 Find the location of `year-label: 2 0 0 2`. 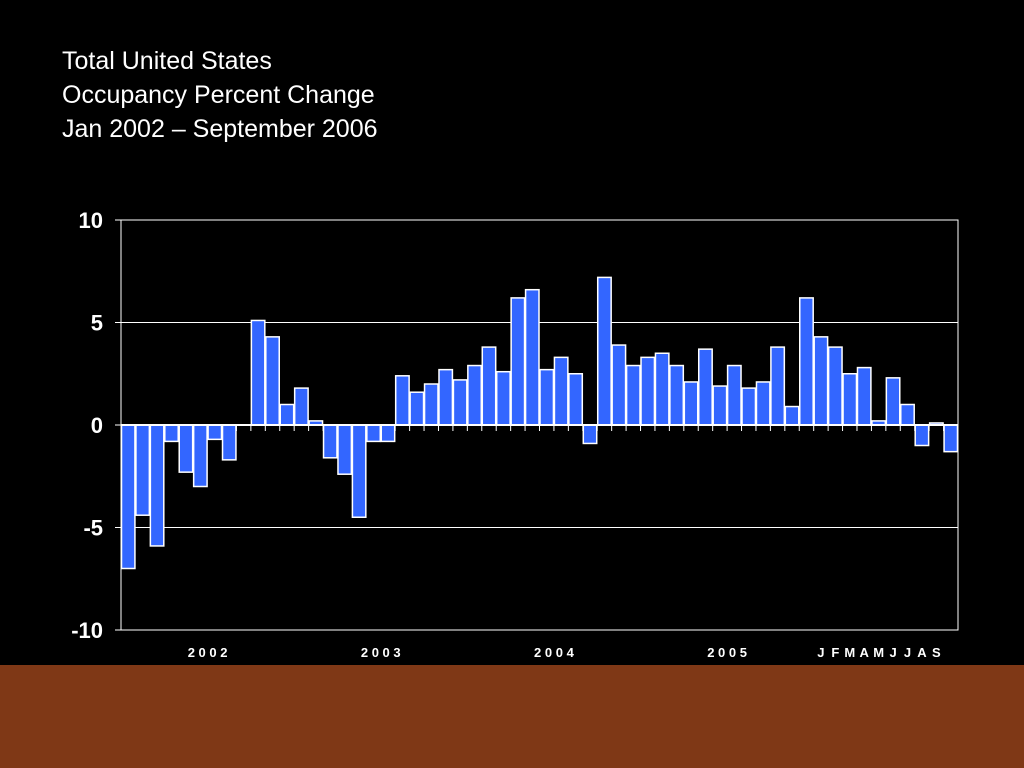

year-label: 2 0 0 2 is located at coordinates (208, 652).